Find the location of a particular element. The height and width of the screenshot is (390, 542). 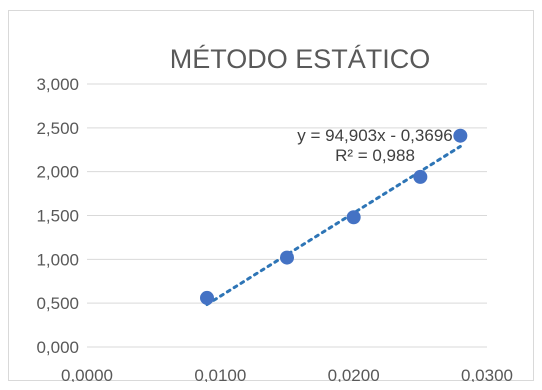

chart-title: MÉTODO ESTÁTICO is located at coordinates (300, 59).